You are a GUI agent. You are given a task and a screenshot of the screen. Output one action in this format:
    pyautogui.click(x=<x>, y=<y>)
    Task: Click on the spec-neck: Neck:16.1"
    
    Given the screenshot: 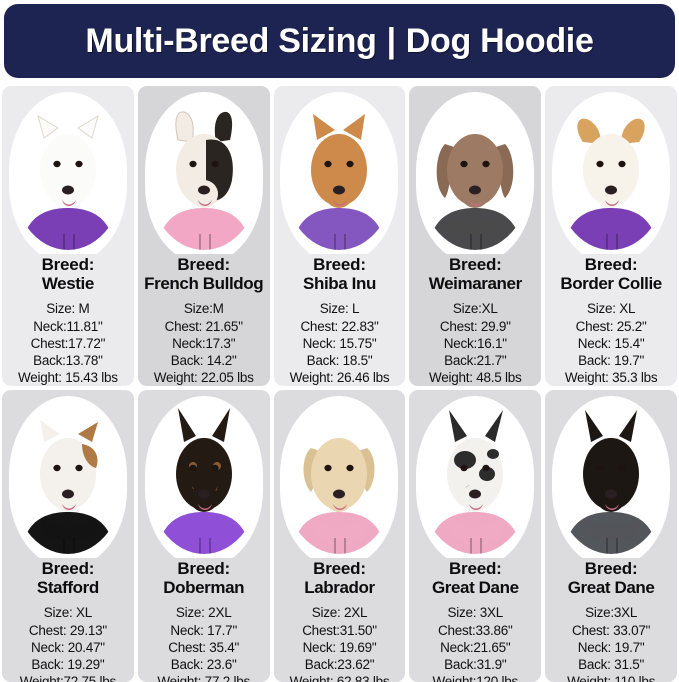 What is the action you would take?
    pyautogui.click(x=475, y=343)
    